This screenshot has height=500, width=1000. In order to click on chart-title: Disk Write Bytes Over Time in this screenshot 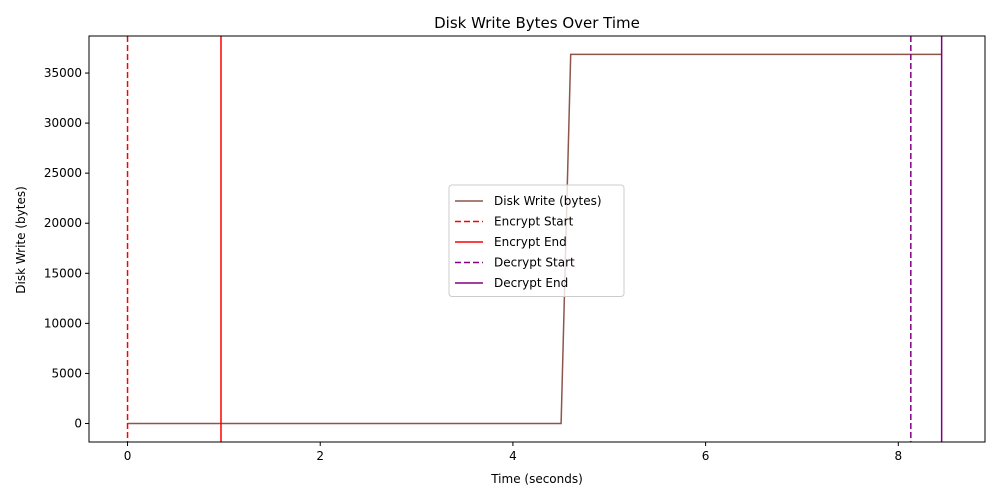, I will do `click(537, 23)`.